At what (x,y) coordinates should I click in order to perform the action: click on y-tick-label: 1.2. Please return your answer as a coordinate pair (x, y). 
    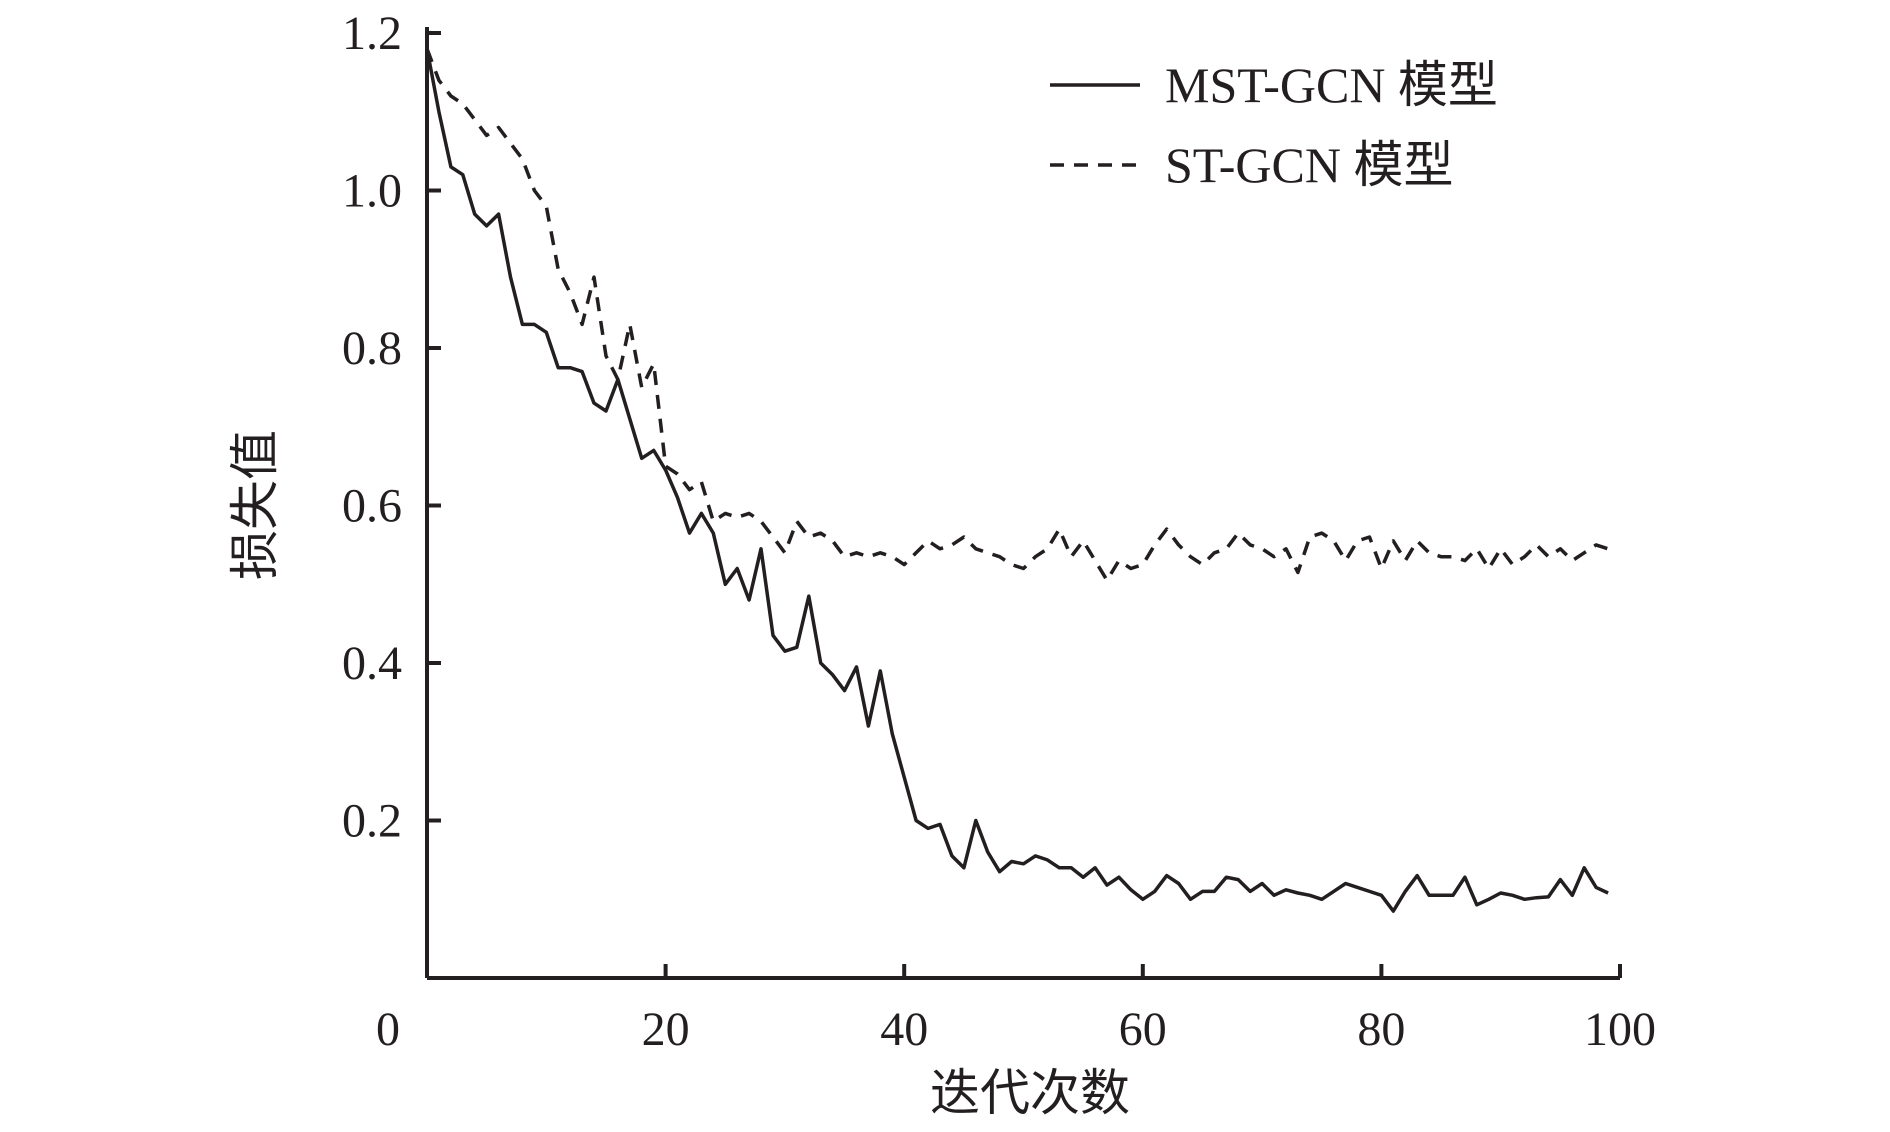
    Looking at the image, I should click on (372, 33).